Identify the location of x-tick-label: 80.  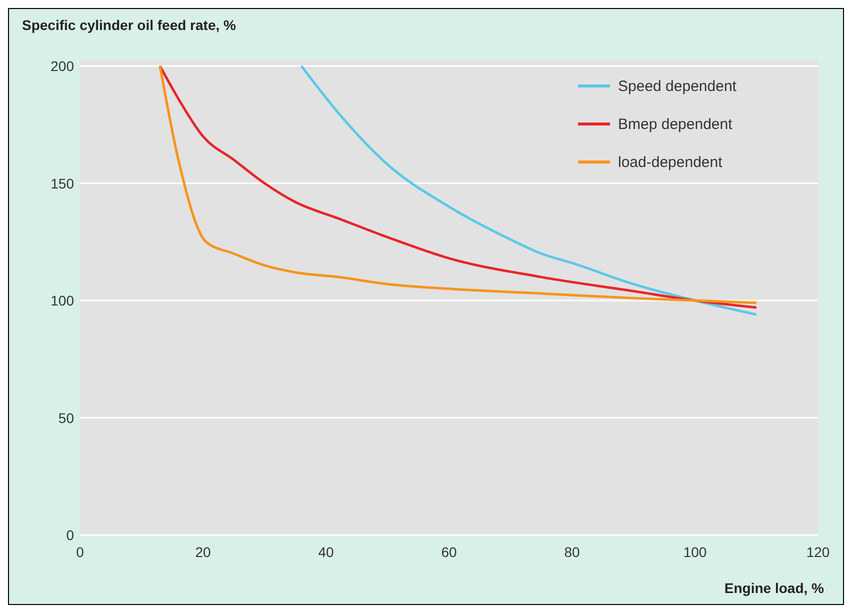
(572, 552).